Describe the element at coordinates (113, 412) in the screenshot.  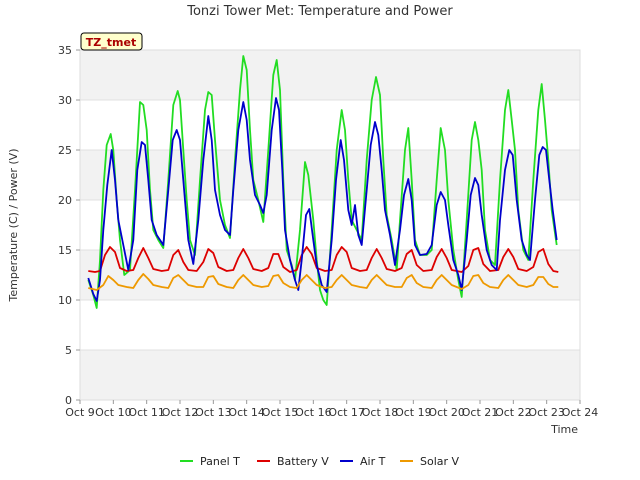
I see `x-tick-label: Oct 10` at that location.